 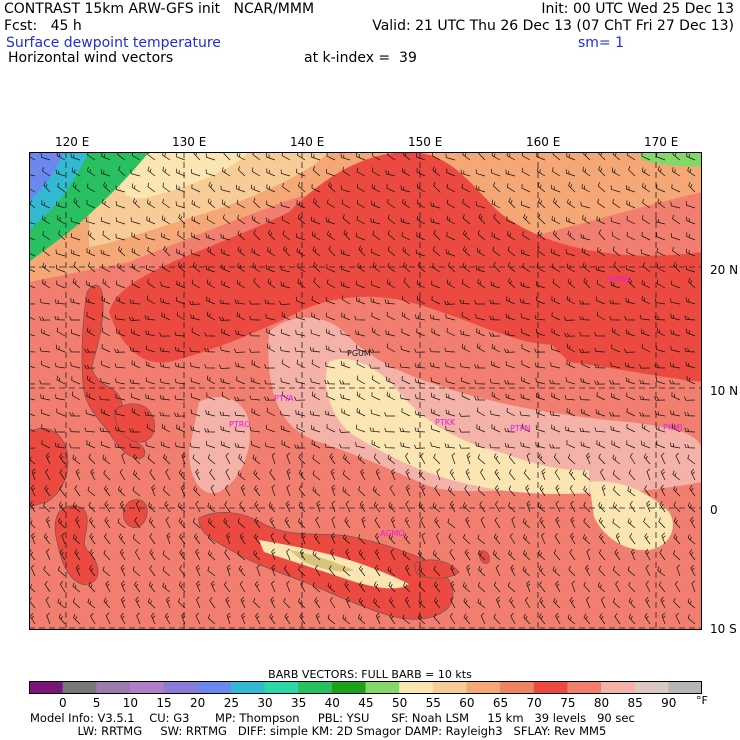 What do you see at coordinates (113, 43) in the screenshot?
I see `field-title: Surface dewpoint temperature` at bounding box center [113, 43].